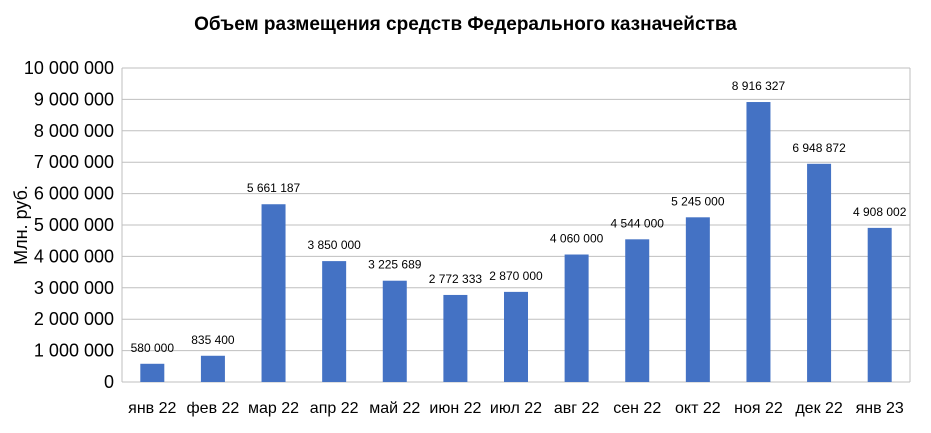 The image size is (931, 433). I want to click on data-label: 8 916 327, so click(759, 86).